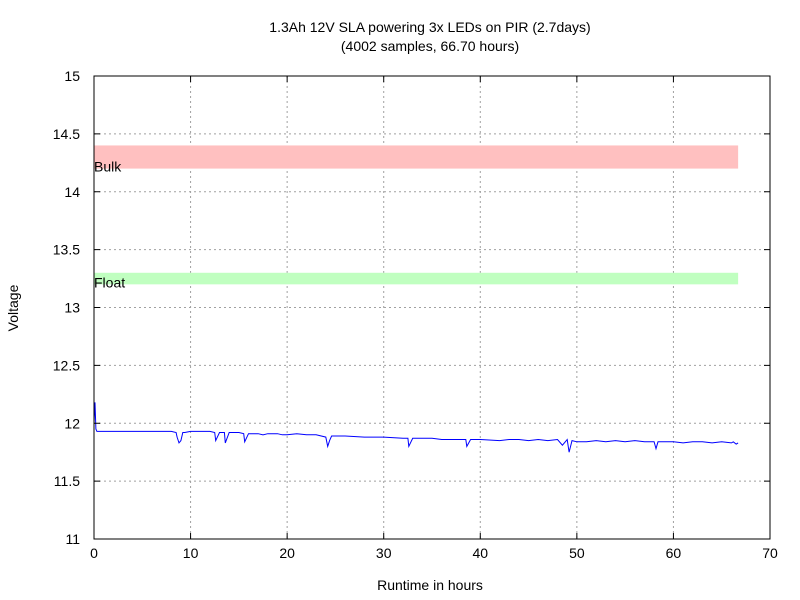 The width and height of the screenshot is (800, 600). I want to click on series-line, so click(416, 427).